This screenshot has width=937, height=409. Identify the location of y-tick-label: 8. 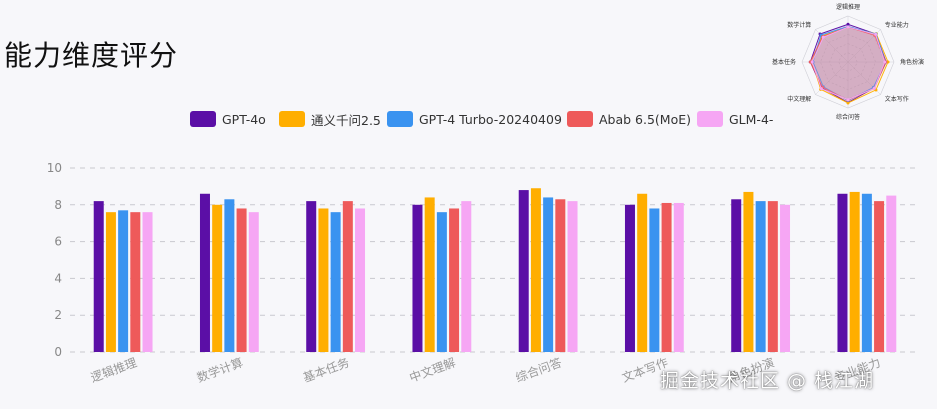
(58, 205).